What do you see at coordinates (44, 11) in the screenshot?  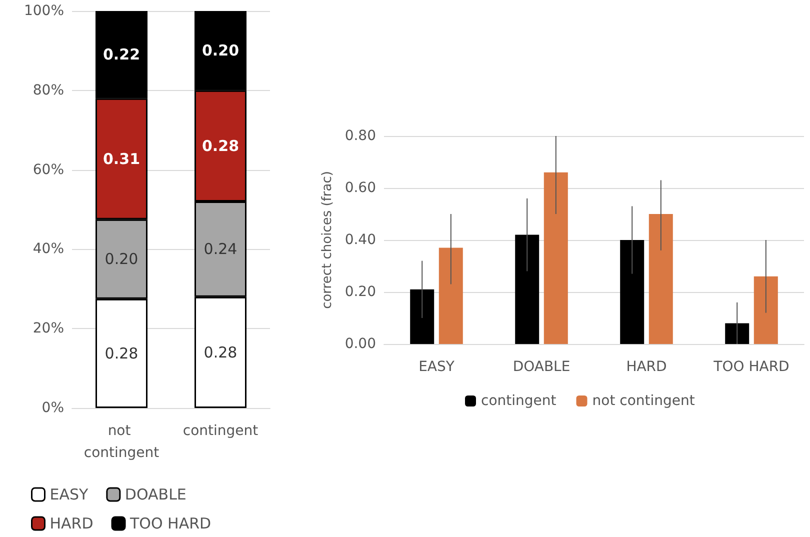 I see `y-tick-label: 100%` at bounding box center [44, 11].